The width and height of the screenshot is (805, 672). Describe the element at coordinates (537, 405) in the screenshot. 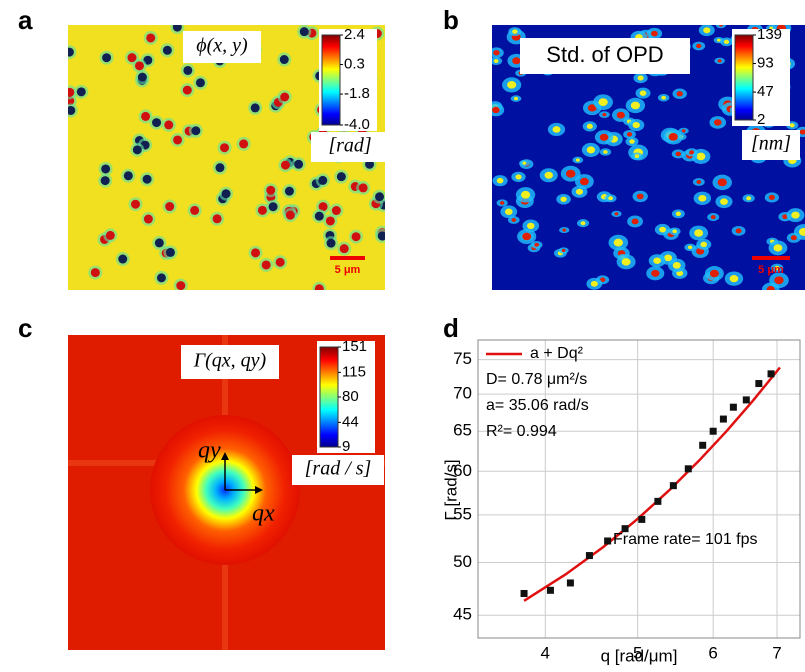

I see `annotation: a= 35.06 rad/s` at that location.